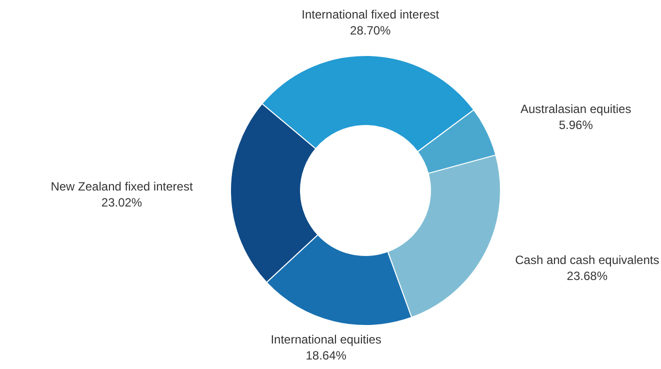 Image resolution: width=661 pixels, height=369 pixels. What do you see at coordinates (576, 109) in the screenshot?
I see `slice-label: Australasian equities` at bounding box center [576, 109].